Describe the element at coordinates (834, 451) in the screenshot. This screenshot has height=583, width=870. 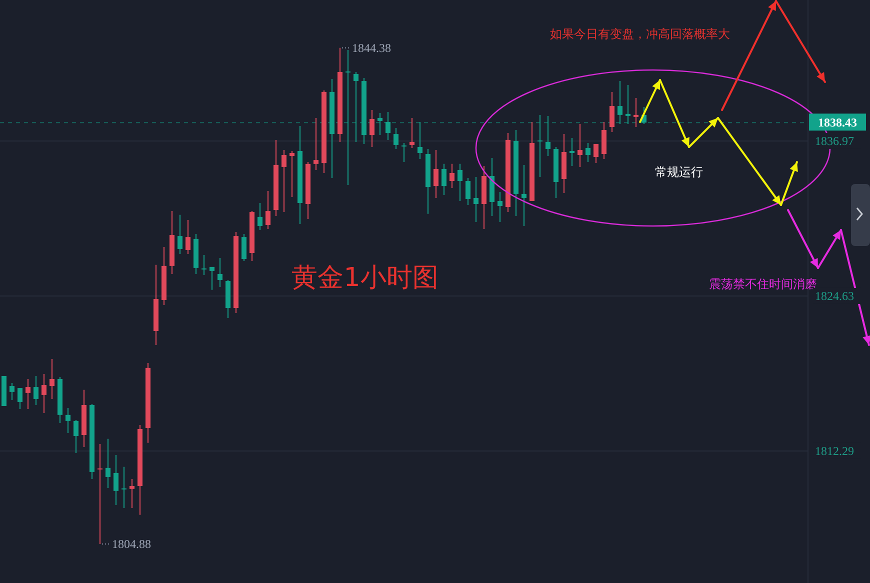
I see `y-tick-label: 1812.29` at that location.